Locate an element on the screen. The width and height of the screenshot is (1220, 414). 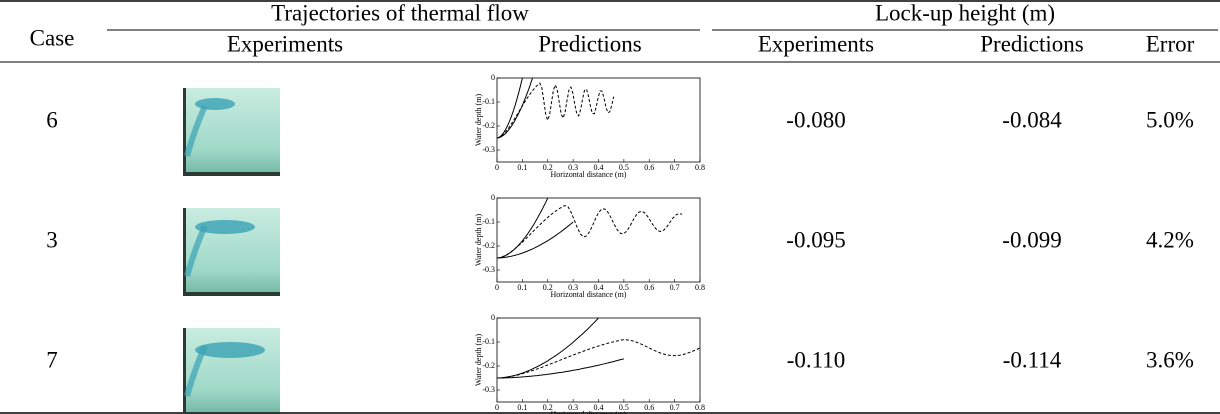
prediction-value: -0.099 is located at coordinates (1031, 239).